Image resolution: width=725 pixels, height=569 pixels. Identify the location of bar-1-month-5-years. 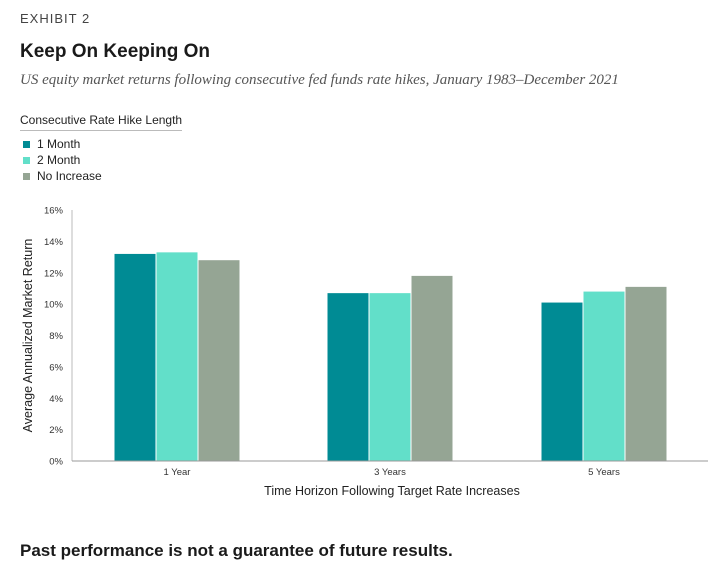
(562, 381).